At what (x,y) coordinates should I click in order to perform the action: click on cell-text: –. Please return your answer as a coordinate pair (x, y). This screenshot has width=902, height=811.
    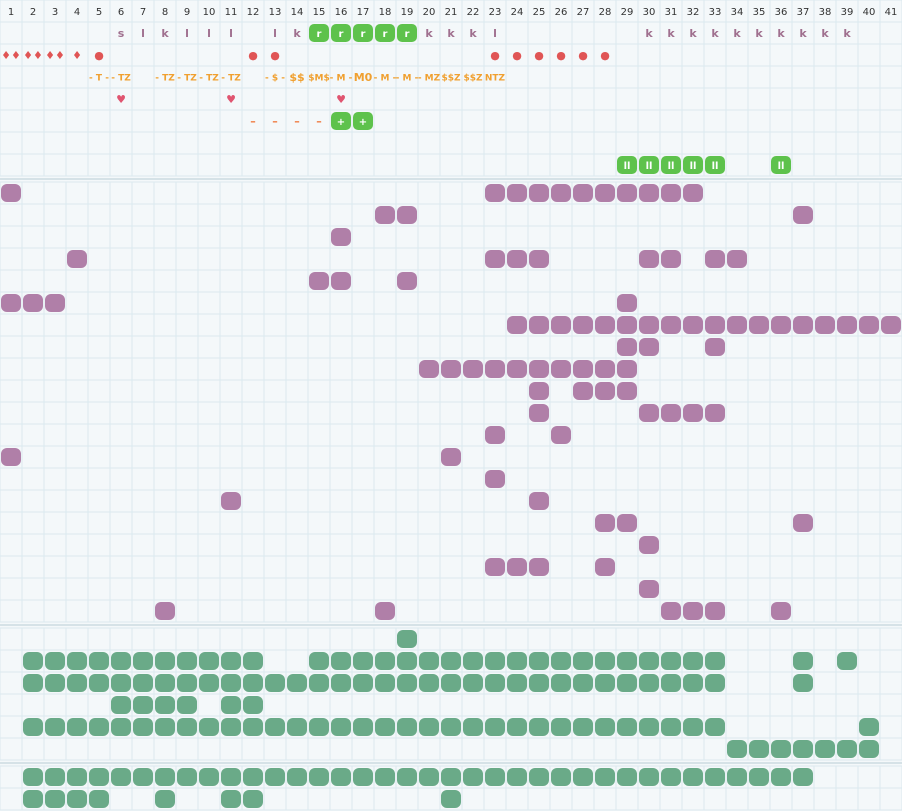
    Looking at the image, I should click on (253, 121).